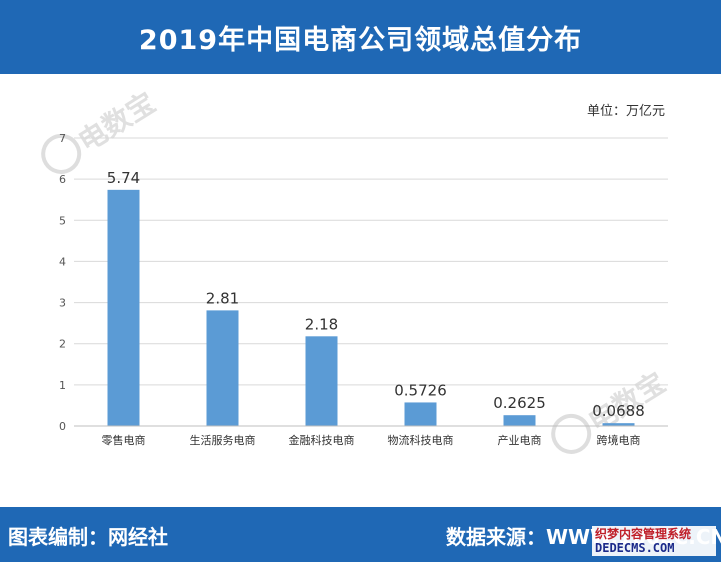  I want to click on x-axis-labels: 零售电商 生活服务电商 金融科技电商 物流科技电商 产业电商 跨境电商, so click(371, 440).